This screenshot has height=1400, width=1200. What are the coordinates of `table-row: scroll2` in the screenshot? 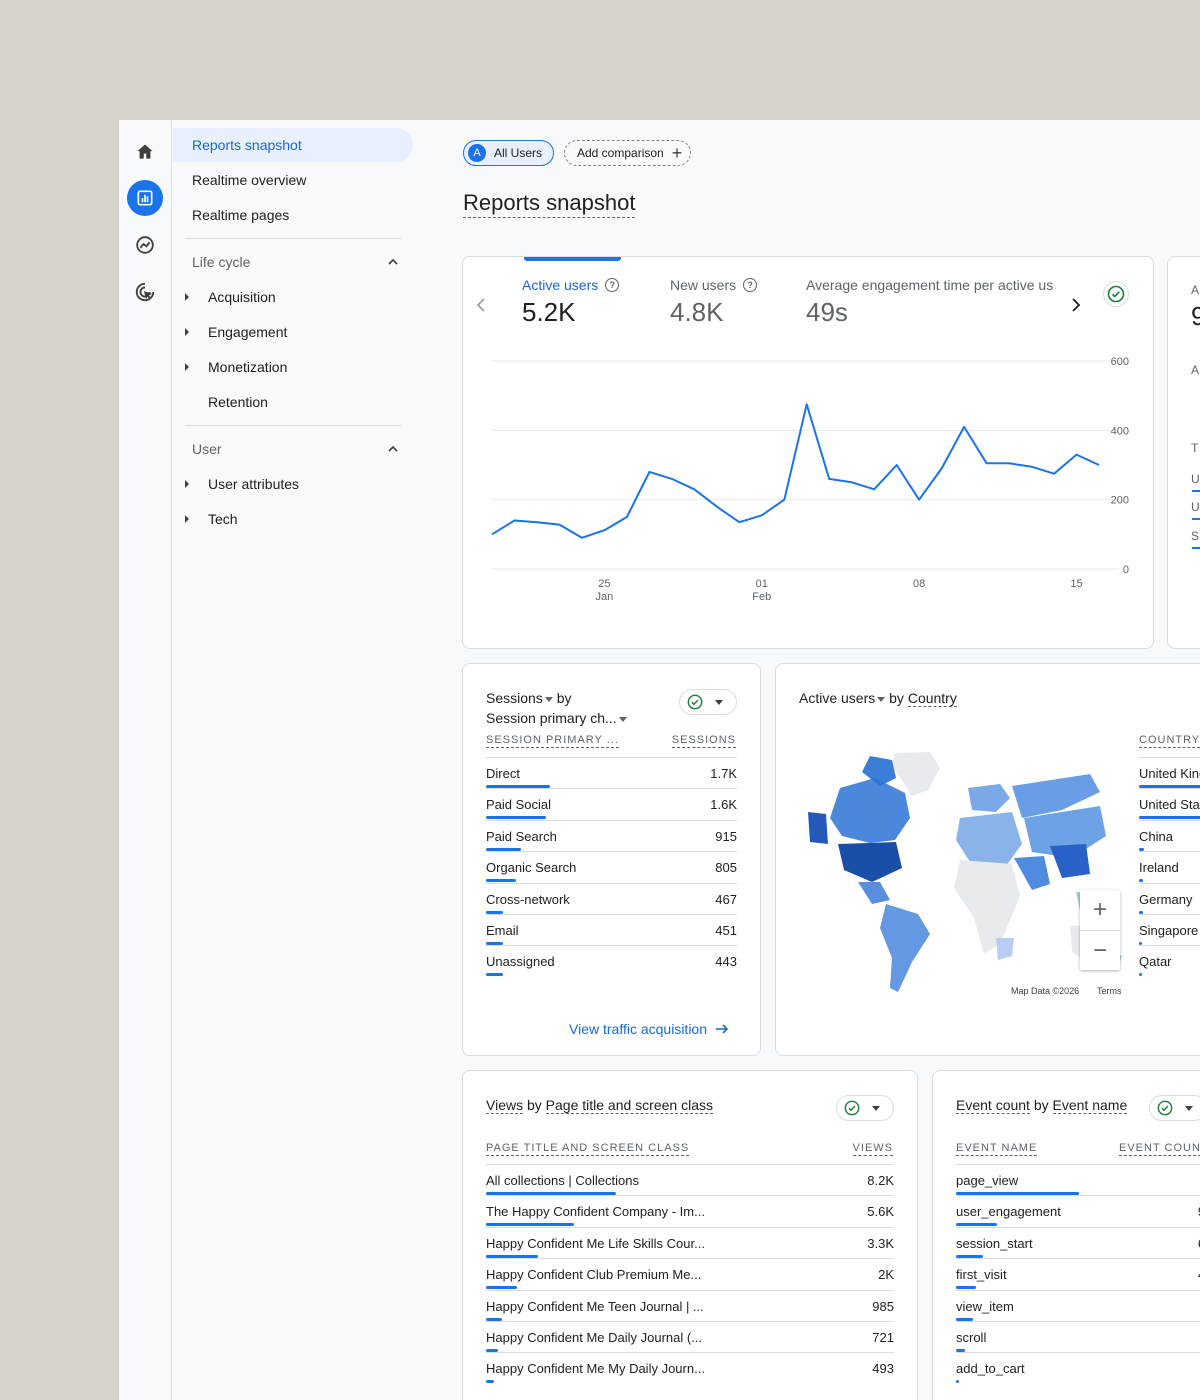 It's located at (1078, 1336).